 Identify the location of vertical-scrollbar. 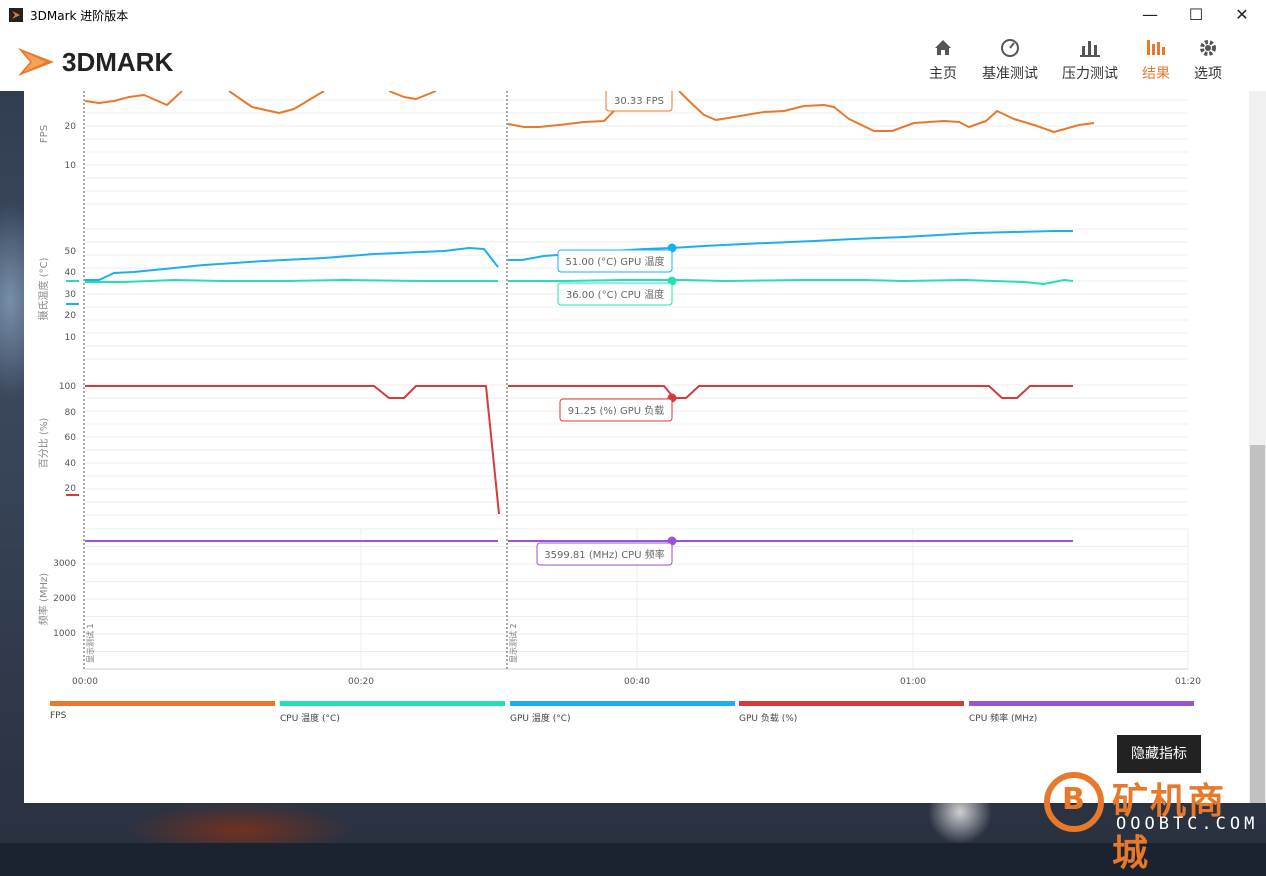
(1257, 447).